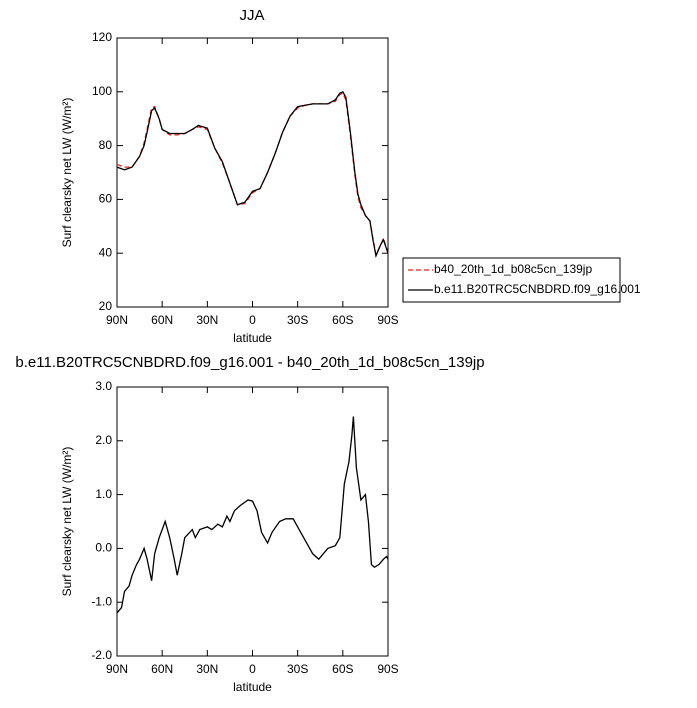 Image resolution: width=697 pixels, height=708 pixels. What do you see at coordinates (511, 280) in the screenshot?
I see `legend-box` at bounding box center [511, 280].